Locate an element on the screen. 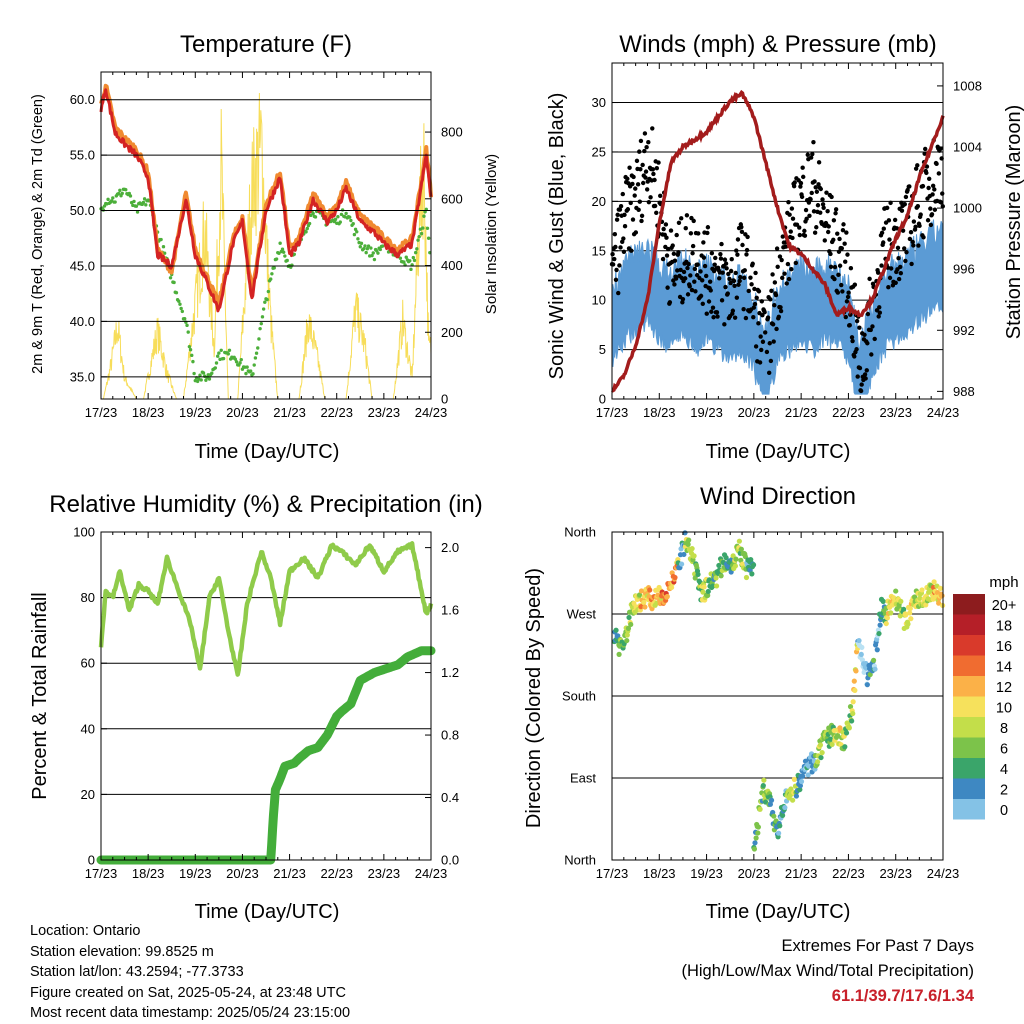 The height and width of the screenshot is (1024, 1024). winds-plot-area is located at coordinates (777, 242).